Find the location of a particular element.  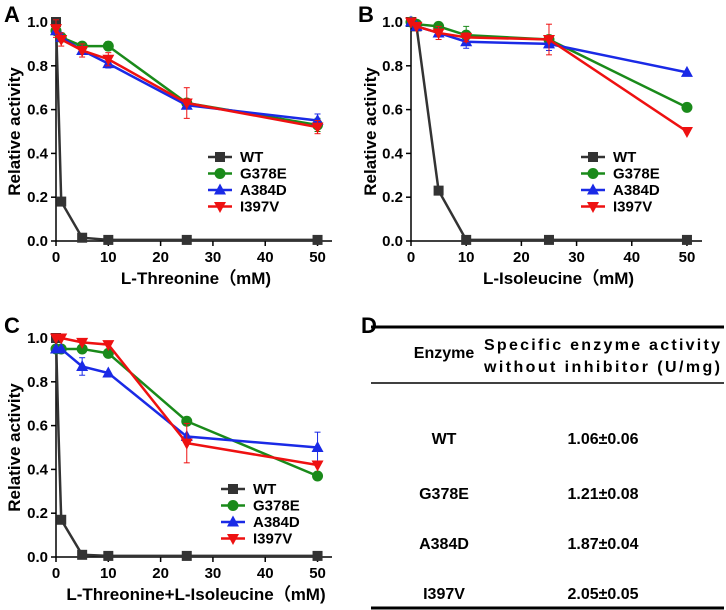

series-wt is located at coordinates (187, 131).